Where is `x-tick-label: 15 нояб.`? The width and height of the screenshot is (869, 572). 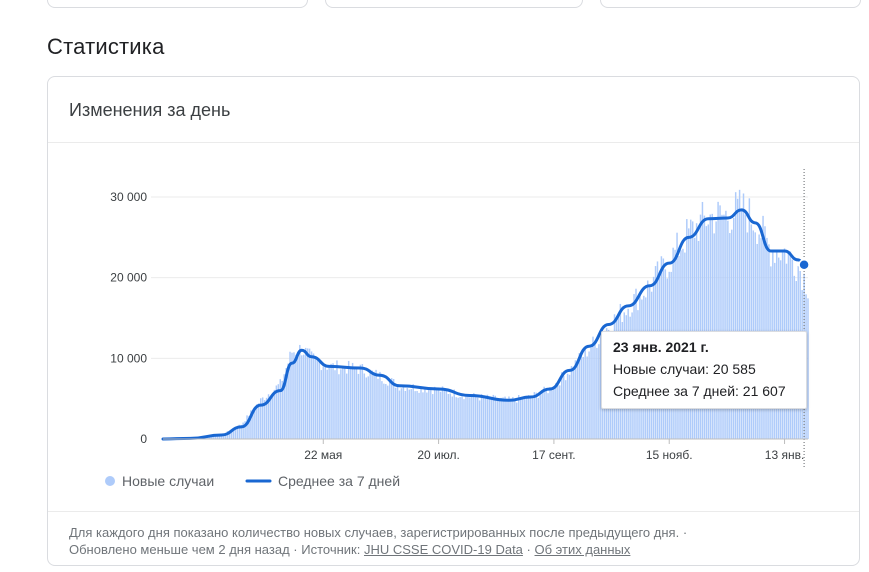
x-tick-label: 15 нояб. is located at coordinates (669, 455).